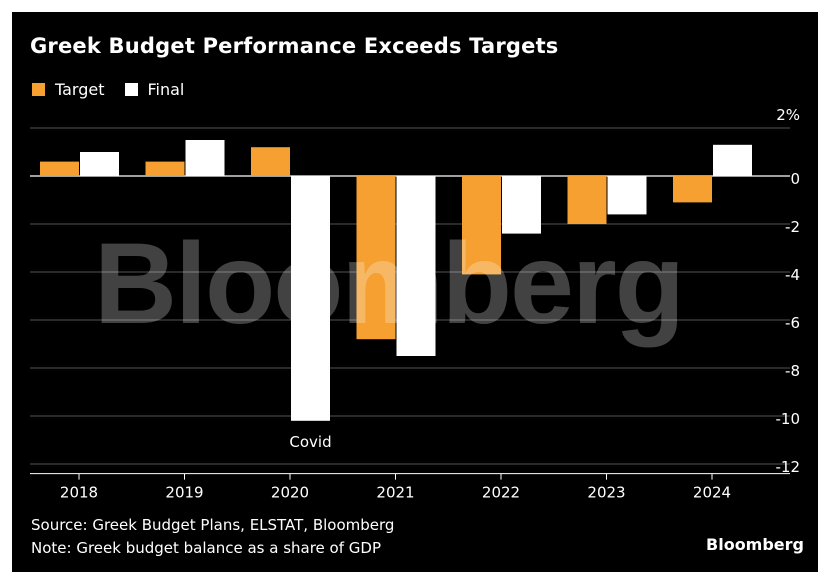 Image resolution: width=831 pixels, height=583 pixels. What do you see at coordinates (792, 371) in the screenshot?
I see `y-tick-label: -8` at bounding box center [792, 371].